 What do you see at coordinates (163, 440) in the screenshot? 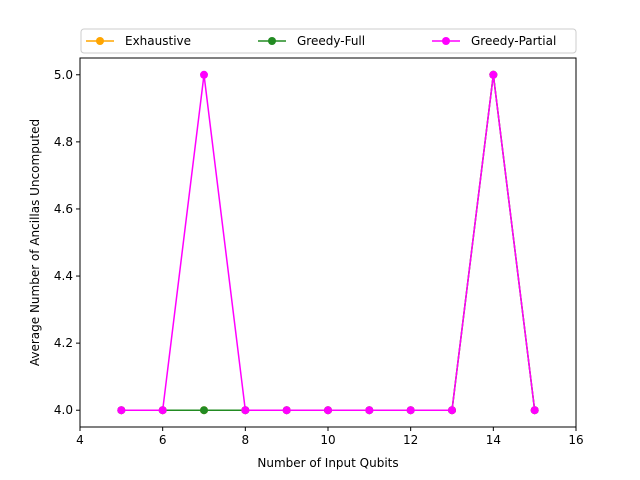
I see `x-tick-label: 6` at bounding box center [163, 440].